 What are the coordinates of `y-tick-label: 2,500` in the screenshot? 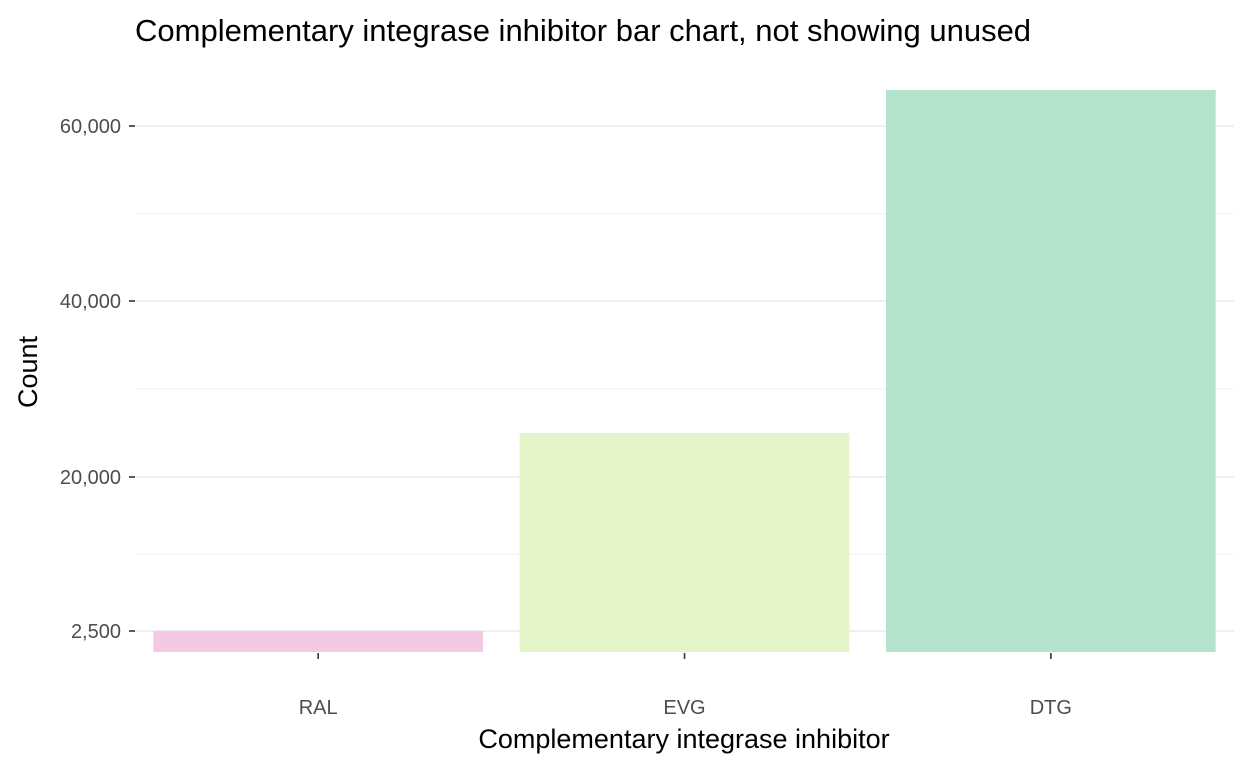 It's located at (96, 632).